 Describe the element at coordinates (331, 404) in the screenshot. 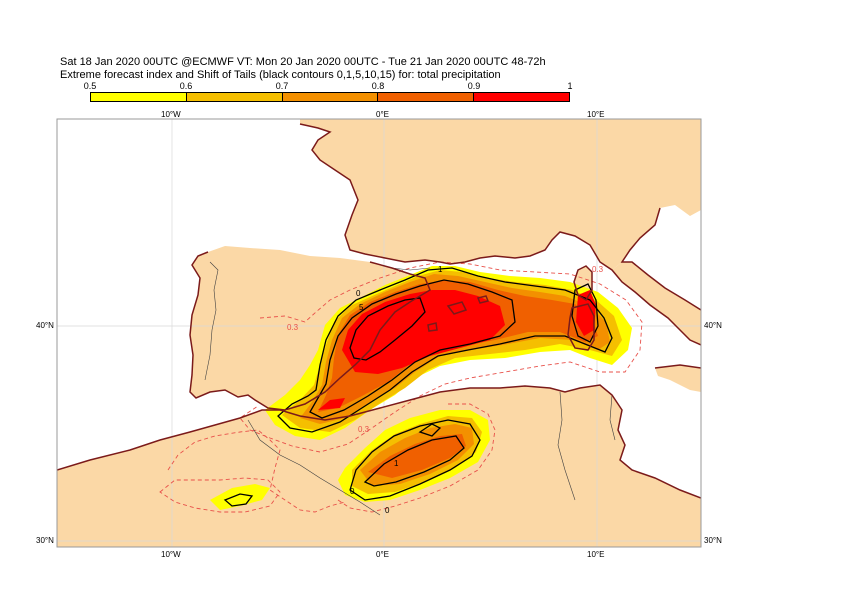

I see `efi-red-tell` at that location.